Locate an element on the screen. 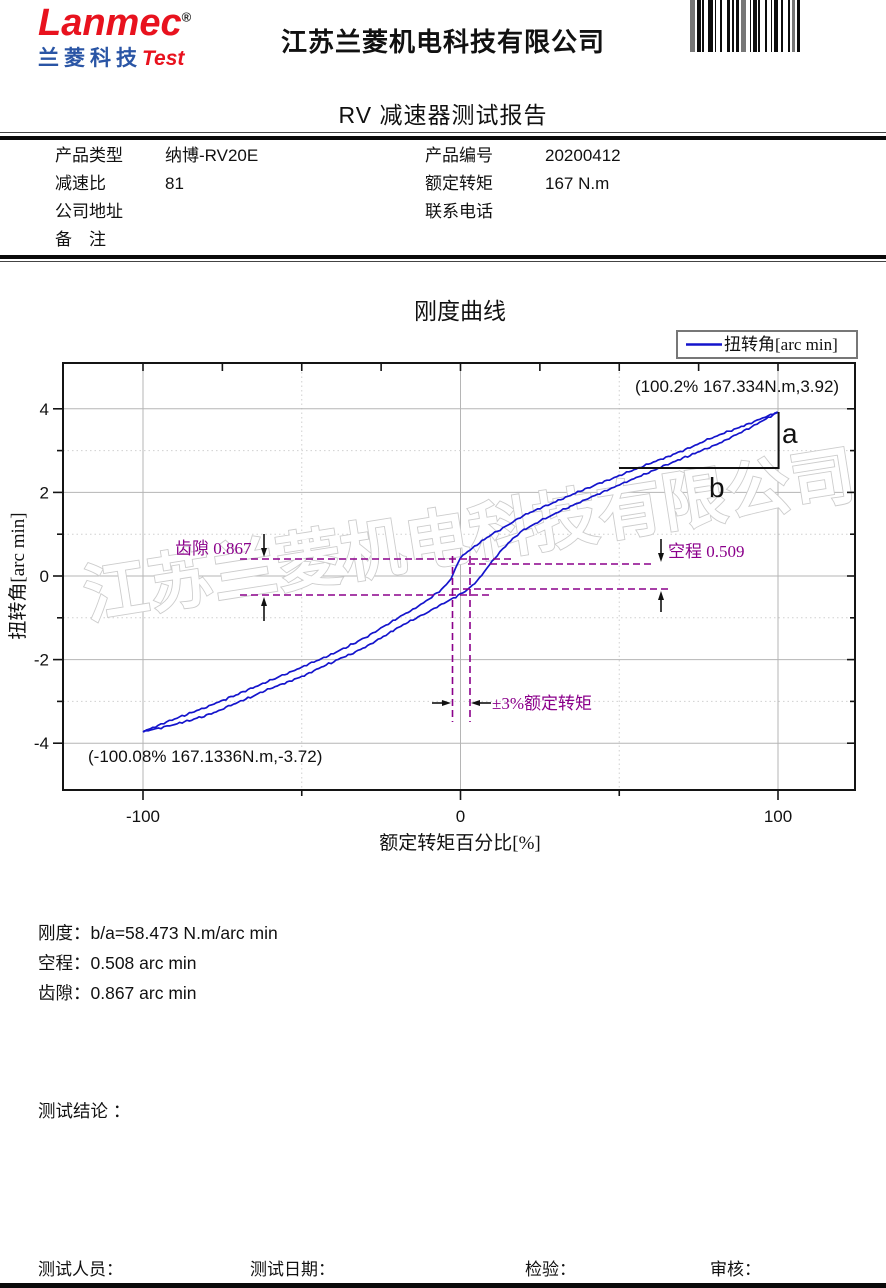 This screenshot has height=1288, width=886. ratio-label: 减速比 is located at coordinates (80, 183).